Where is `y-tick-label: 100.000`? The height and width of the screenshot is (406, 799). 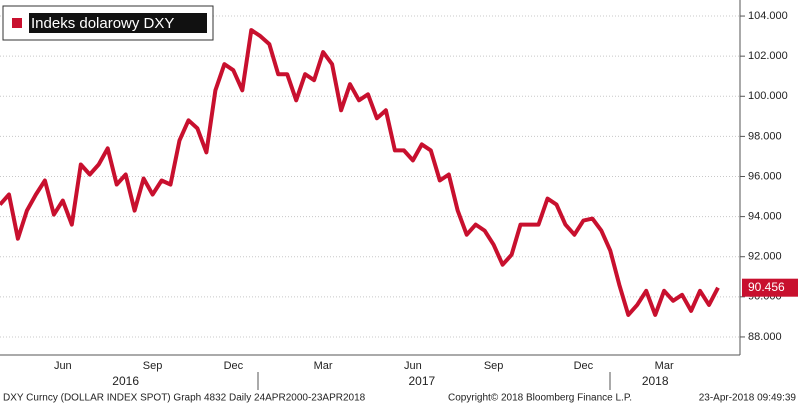 y-tick-label: 100.000 is located at coordinates (768, 96).